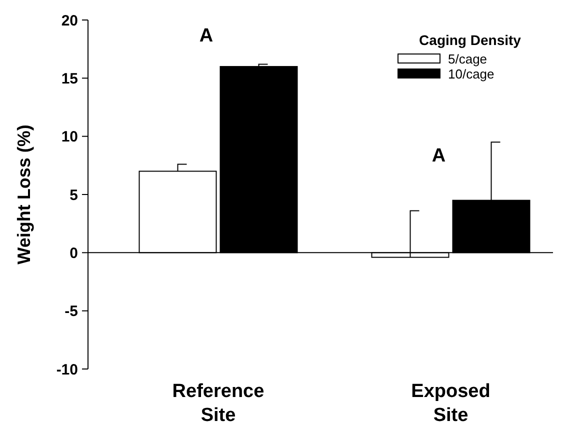  What do you see at coordinates (471, 74) in the screenshot?
I see `legend-label: 10/cage` at bounding box center [471, 74].